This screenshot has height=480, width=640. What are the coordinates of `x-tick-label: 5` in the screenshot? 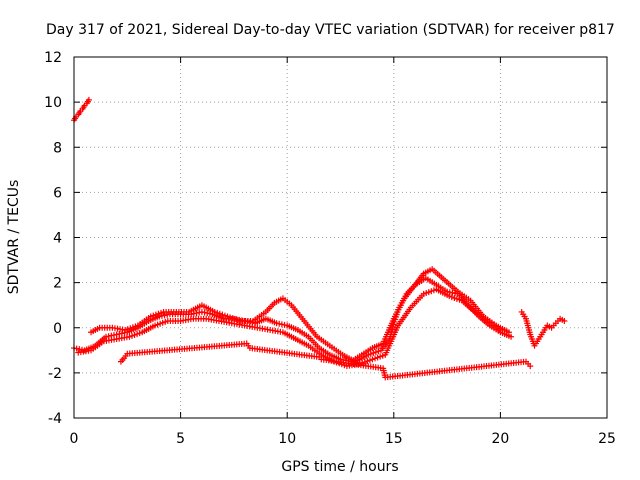 It's located at (180, 439).